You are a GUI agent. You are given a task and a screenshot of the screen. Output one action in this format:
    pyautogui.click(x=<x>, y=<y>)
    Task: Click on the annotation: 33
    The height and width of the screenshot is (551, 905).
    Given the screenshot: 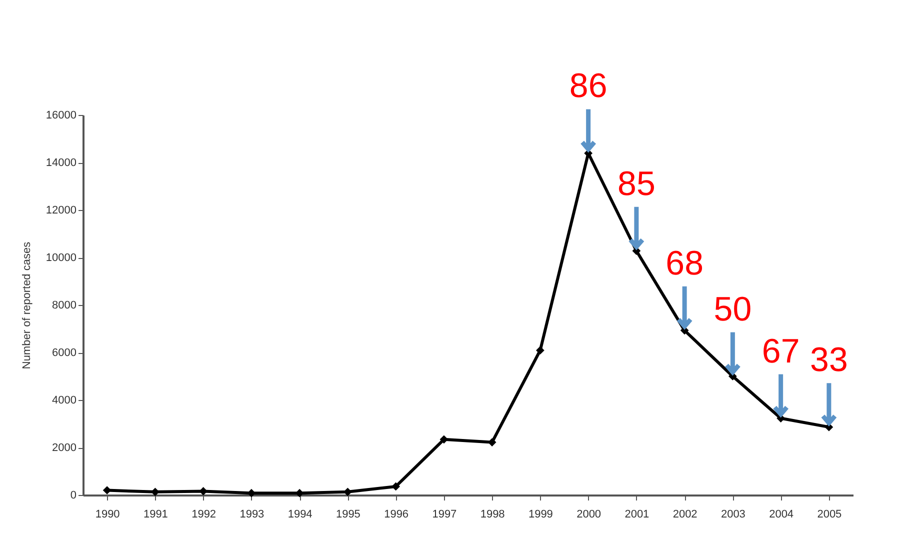 What is the action you would take?
    pyautogui.click(x=829, y=360)
    